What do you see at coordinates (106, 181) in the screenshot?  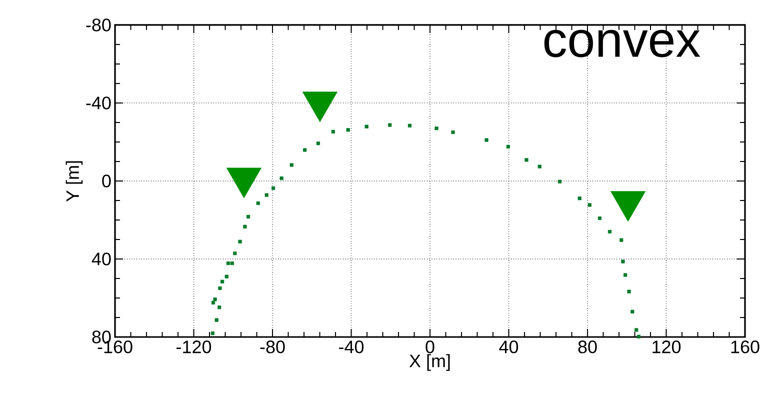 I see `y-tick-label: 0` at bounding box center [106, 181].